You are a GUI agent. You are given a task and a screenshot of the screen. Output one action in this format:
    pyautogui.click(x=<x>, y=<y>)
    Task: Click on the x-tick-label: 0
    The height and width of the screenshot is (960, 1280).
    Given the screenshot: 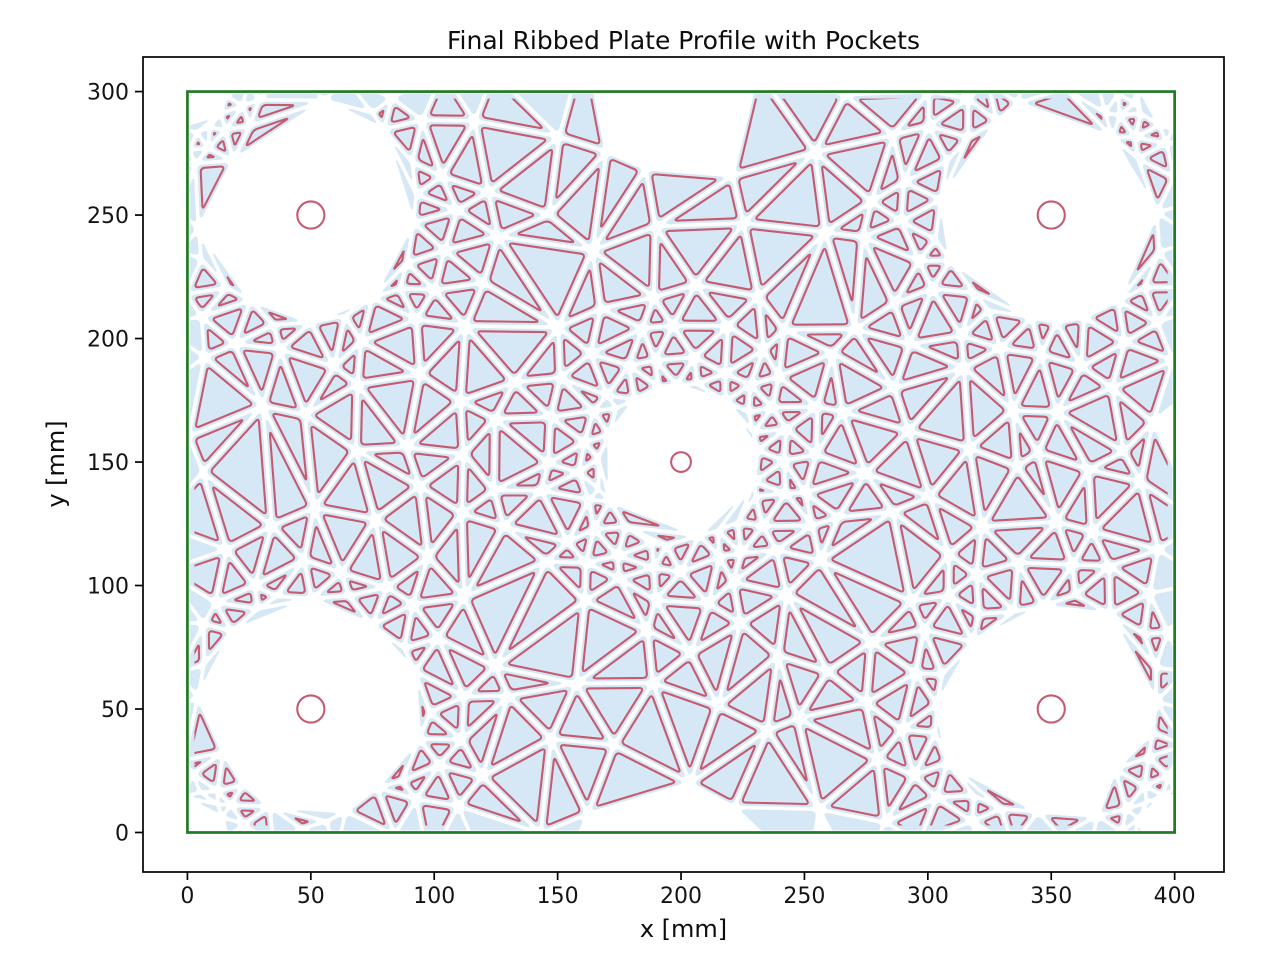 What is the action you would take?
    pyautogui.click(x=187, y=896)
    